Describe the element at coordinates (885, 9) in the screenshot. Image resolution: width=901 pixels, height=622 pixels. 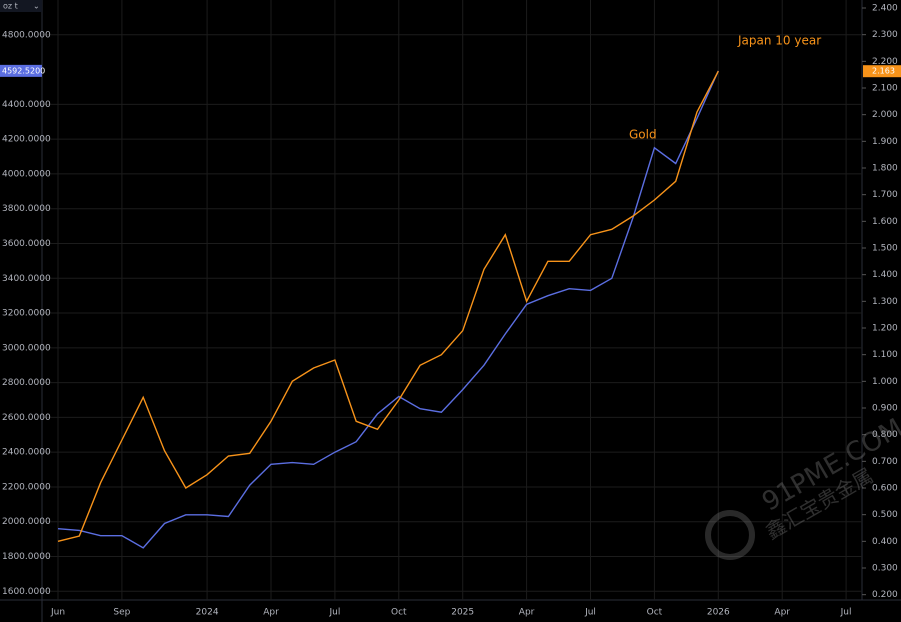
I see `y2-tick-label: 2.400` at that location.